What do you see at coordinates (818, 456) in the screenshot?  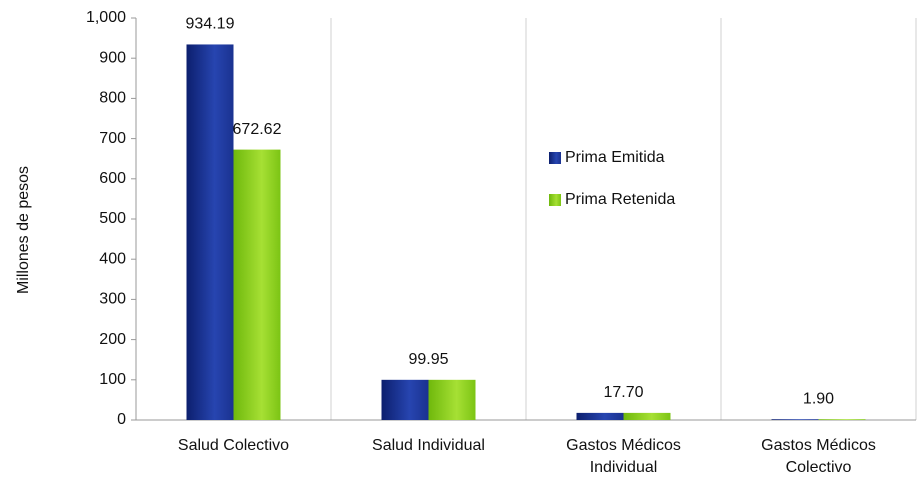 I see `x-tick-label: Gastos Médicos Colectivo` at bounding box center [818, 456].